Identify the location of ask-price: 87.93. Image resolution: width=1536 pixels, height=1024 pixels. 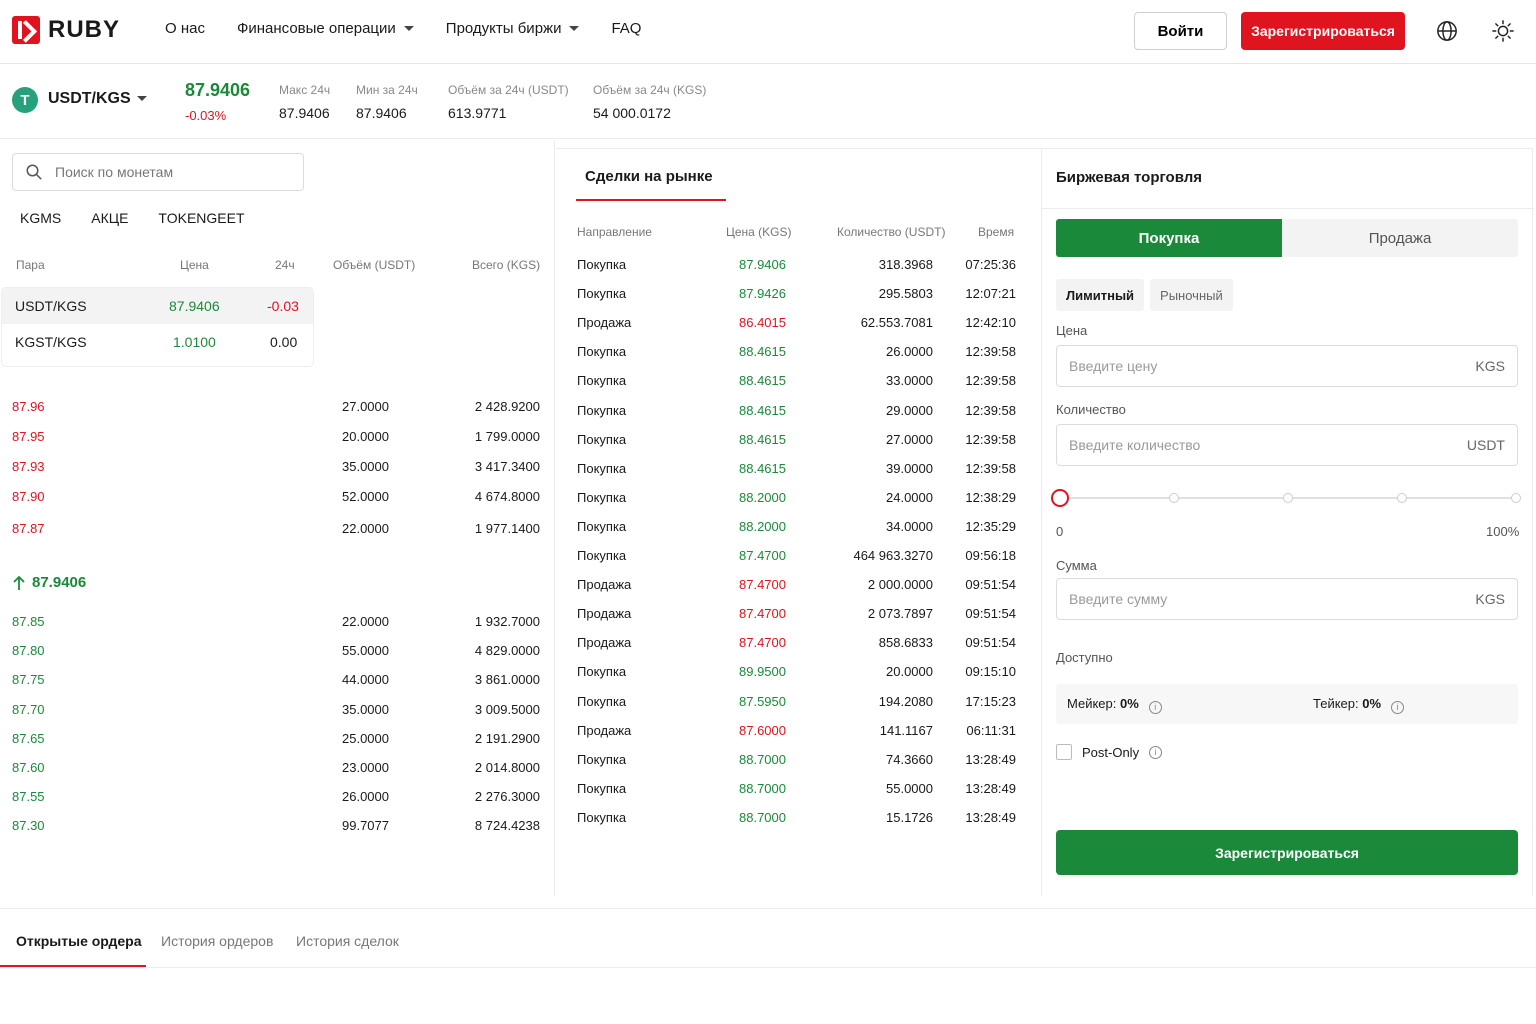
(28, 466).